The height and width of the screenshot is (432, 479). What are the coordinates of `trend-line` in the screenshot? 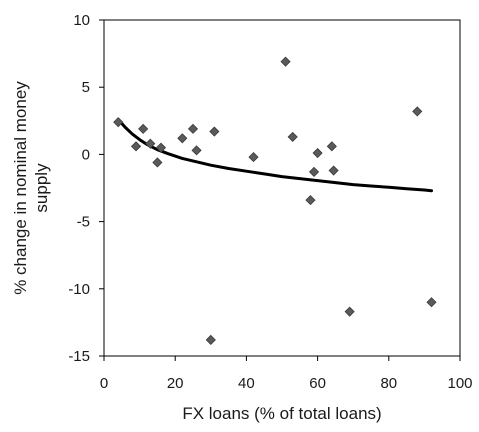 It's located at (274, 155).